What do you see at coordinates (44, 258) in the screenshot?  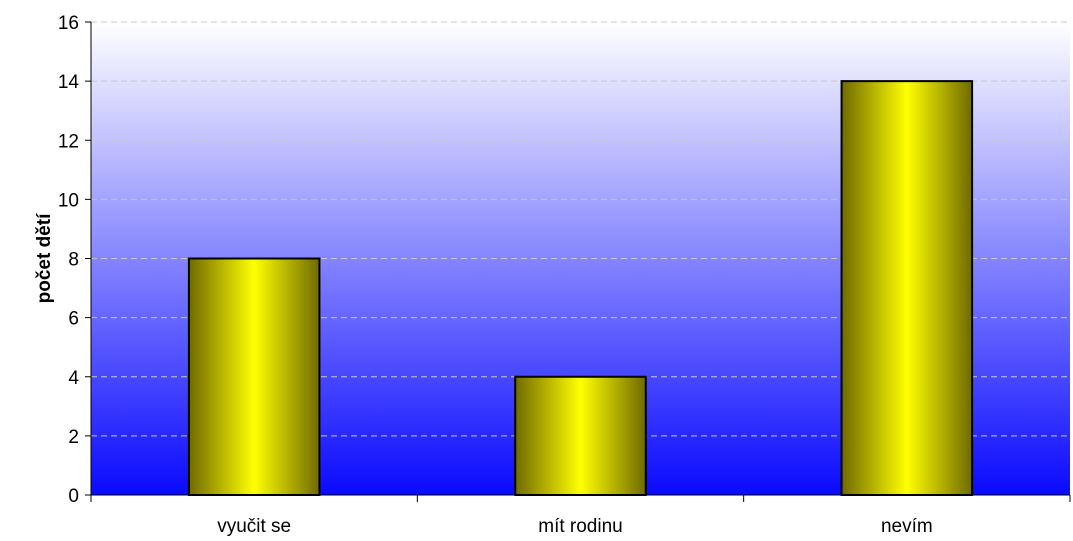 I see `y-axis-label: počet dětí` at bounding box center [44, 258].